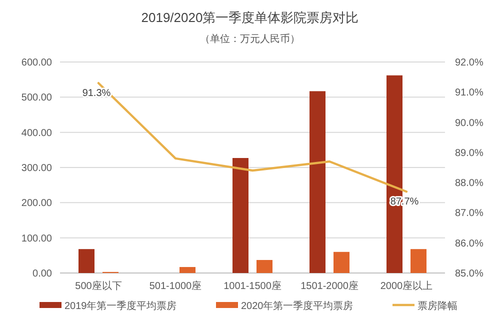  What do you see at coordinates (250, 39) in the screenshot?
I see `chart-subtitle: （单位：万元人民币）` at bounding box center [250, 39].